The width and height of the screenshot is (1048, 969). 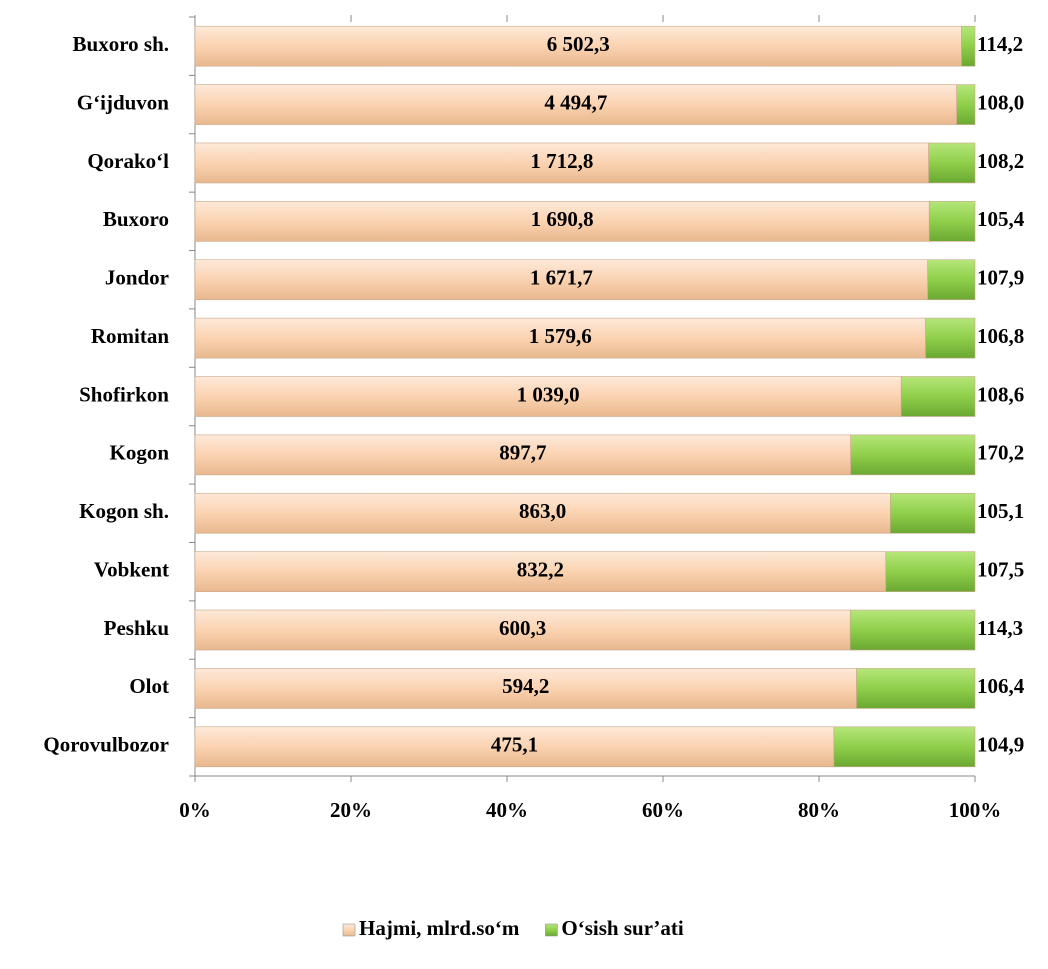 I want to click on value-label: 108,2, so click(x=1000, y=161).